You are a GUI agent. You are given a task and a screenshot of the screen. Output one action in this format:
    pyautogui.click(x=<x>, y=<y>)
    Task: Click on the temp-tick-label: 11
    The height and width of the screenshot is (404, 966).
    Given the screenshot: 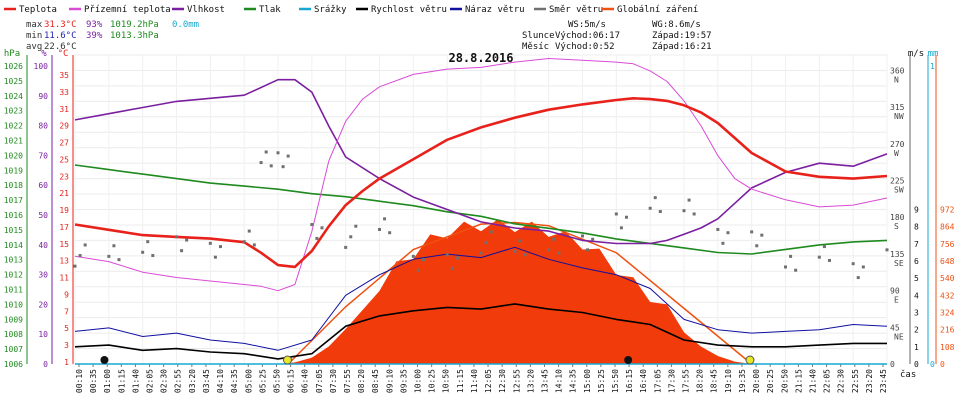 What is the action you would take?
    pyautogui.click(x=64, y=278)
    